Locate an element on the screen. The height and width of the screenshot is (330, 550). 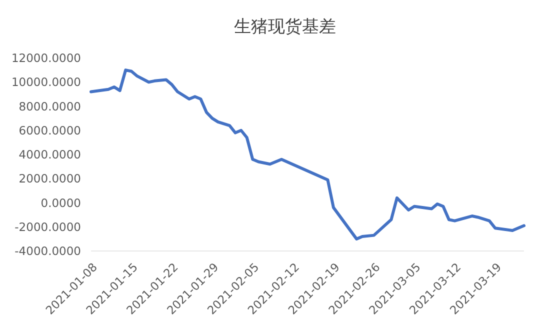
y-tick-label: 8000.0000 is located at coordinates (49, 106).